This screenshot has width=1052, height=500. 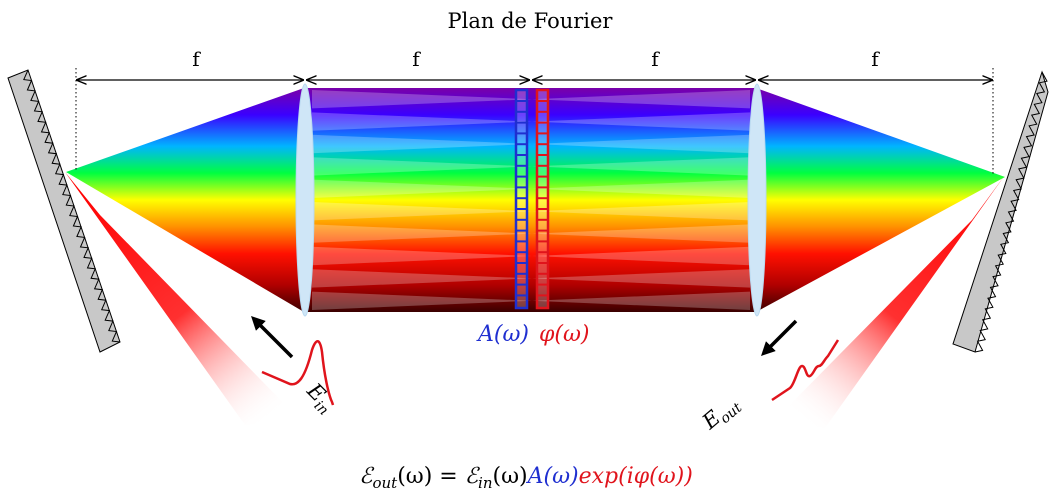 I want to click on output-beam, so click(x=887, y=301).